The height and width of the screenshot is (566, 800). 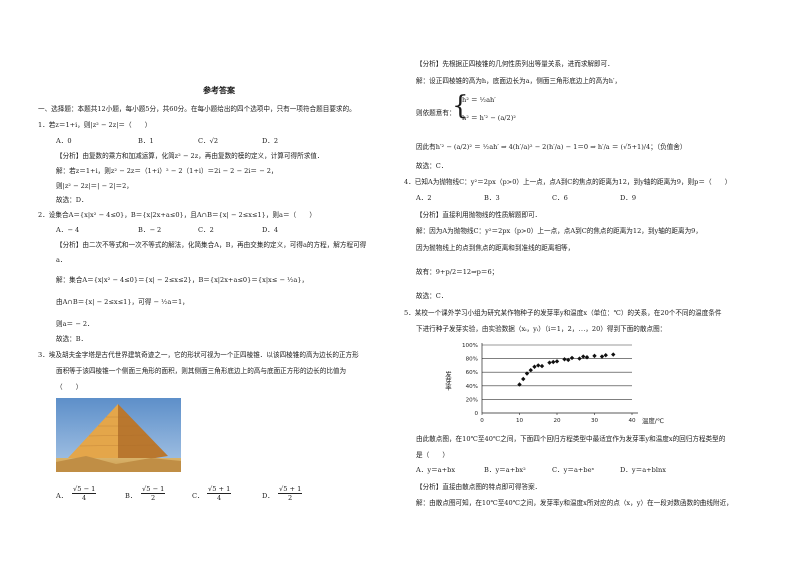 What do you see at coordinates (131, 496) in the screenshot?
I see `q3-option-b-label: B．` at bounding box center [131, 496].